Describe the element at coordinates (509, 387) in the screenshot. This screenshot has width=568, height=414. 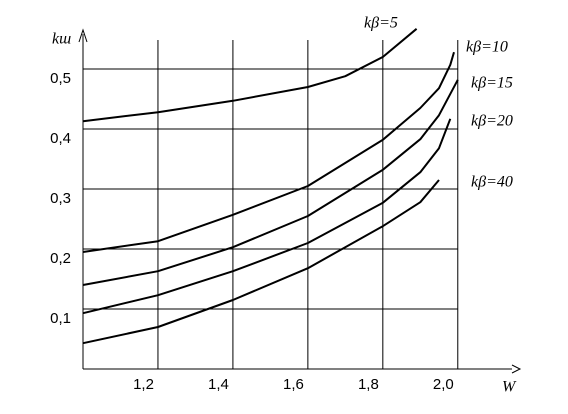
I see `x-axis-label: W` at that location.